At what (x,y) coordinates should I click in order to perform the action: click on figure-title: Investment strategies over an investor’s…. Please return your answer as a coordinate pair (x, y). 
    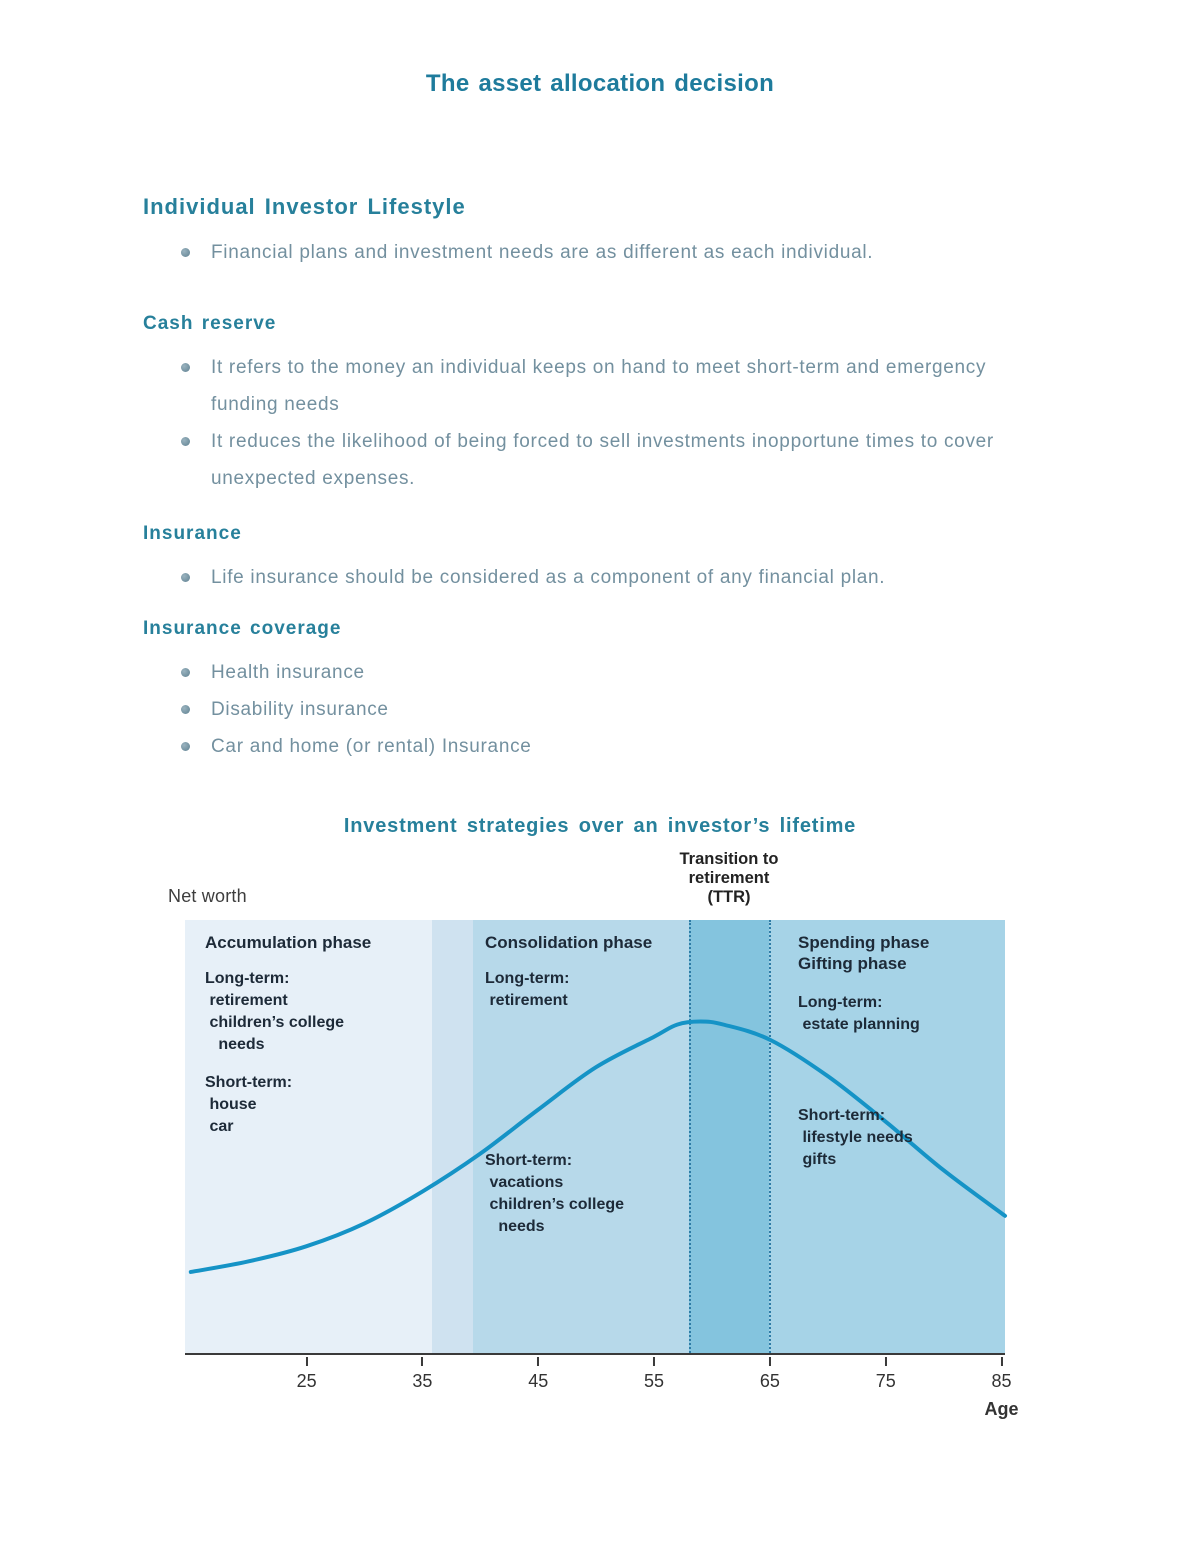
    Looking at the image, I should click on (600, 826).